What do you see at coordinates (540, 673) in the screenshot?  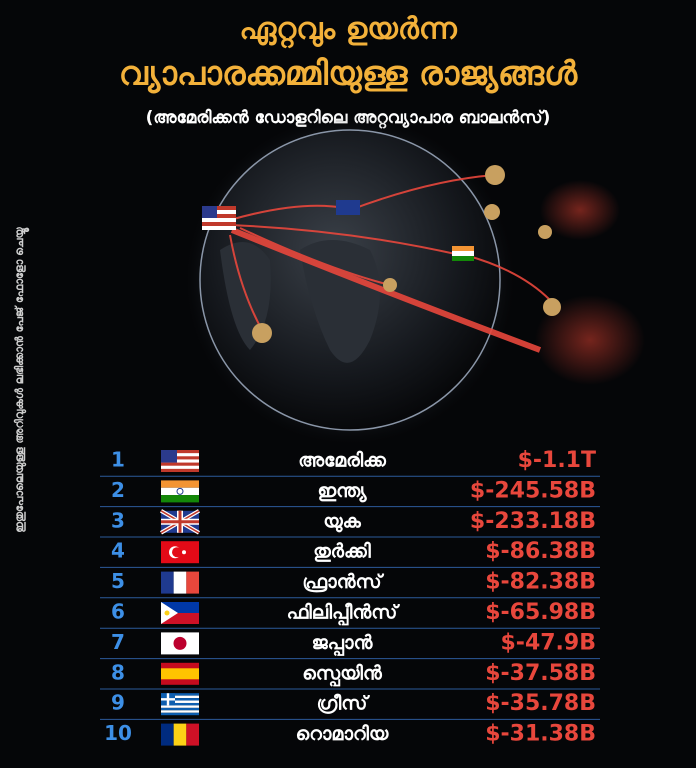 I see `trade-balance: $-37.58B` at bounding box center [540, 673].